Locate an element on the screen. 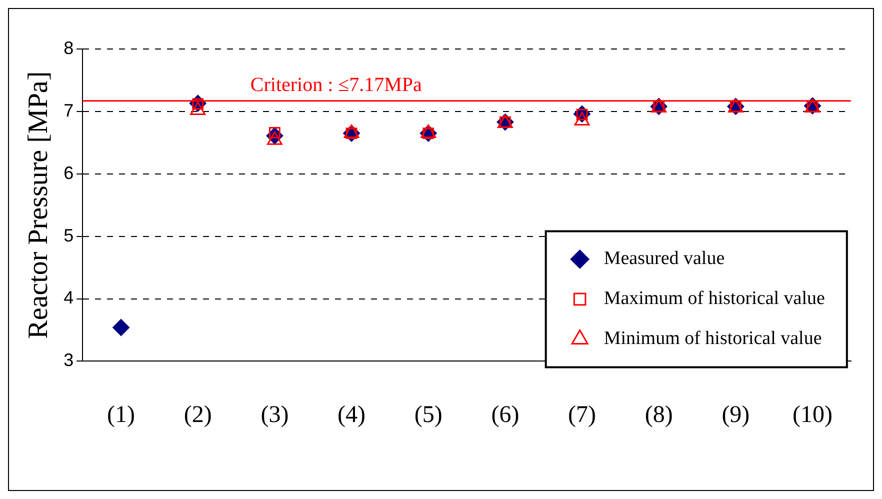 Image resolution: width=882 pixels, height=499 pixels. ref-line-label: Criterion : ≤7.17MPa is located at coordinates (336, 85).